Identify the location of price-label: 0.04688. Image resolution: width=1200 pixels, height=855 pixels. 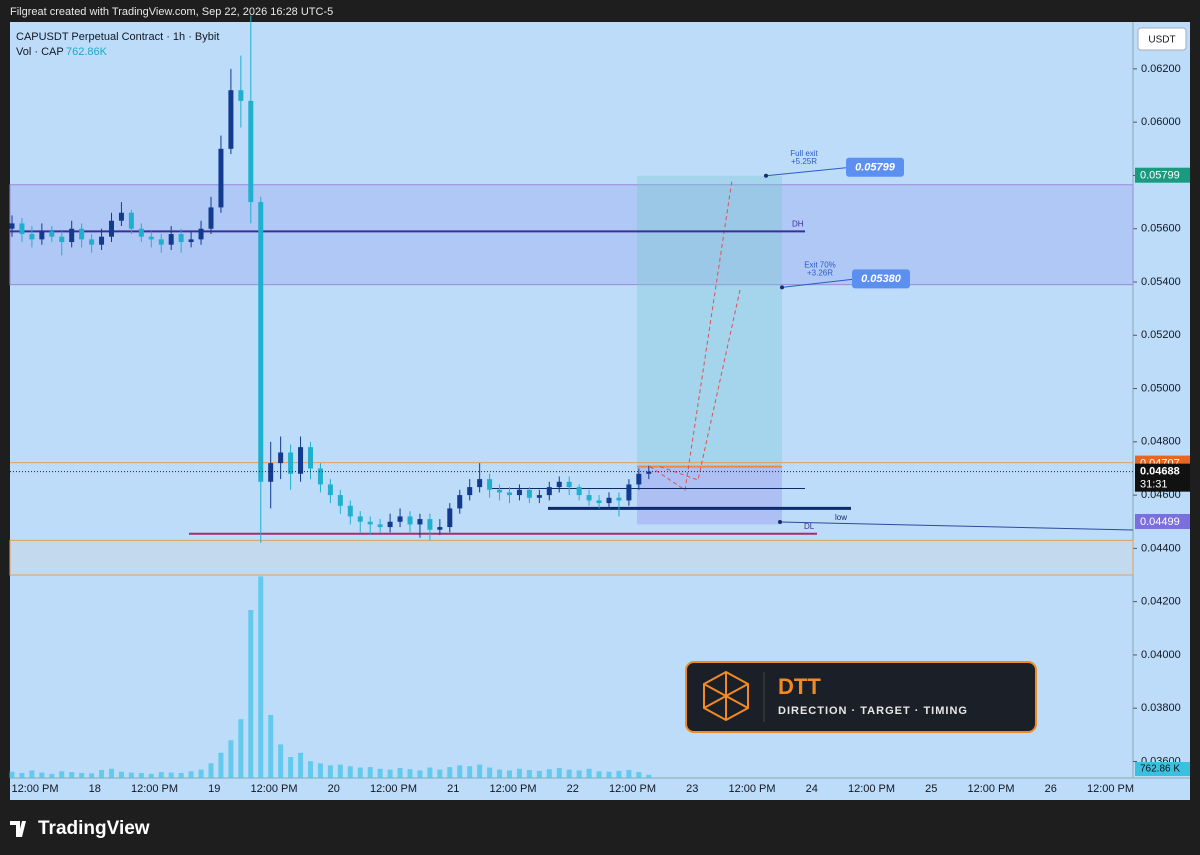
(1160, 472).